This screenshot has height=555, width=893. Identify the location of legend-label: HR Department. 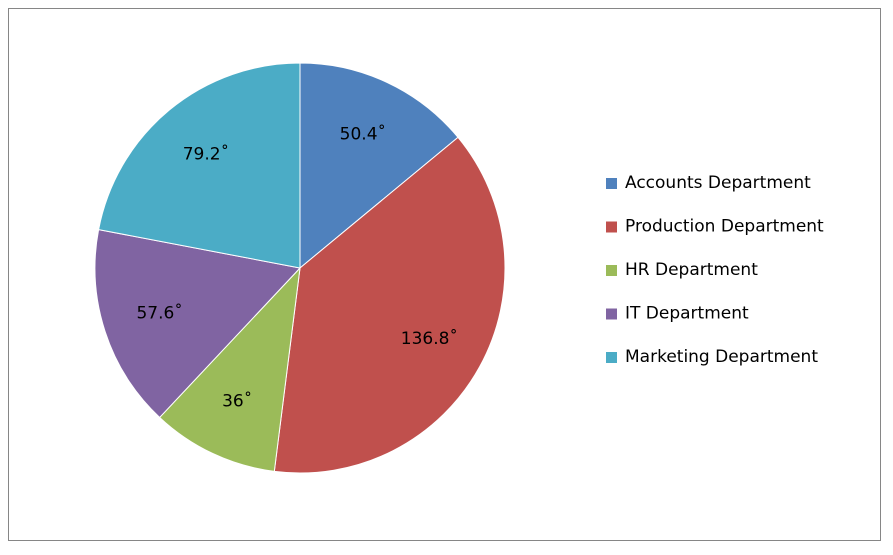
(691, 270).